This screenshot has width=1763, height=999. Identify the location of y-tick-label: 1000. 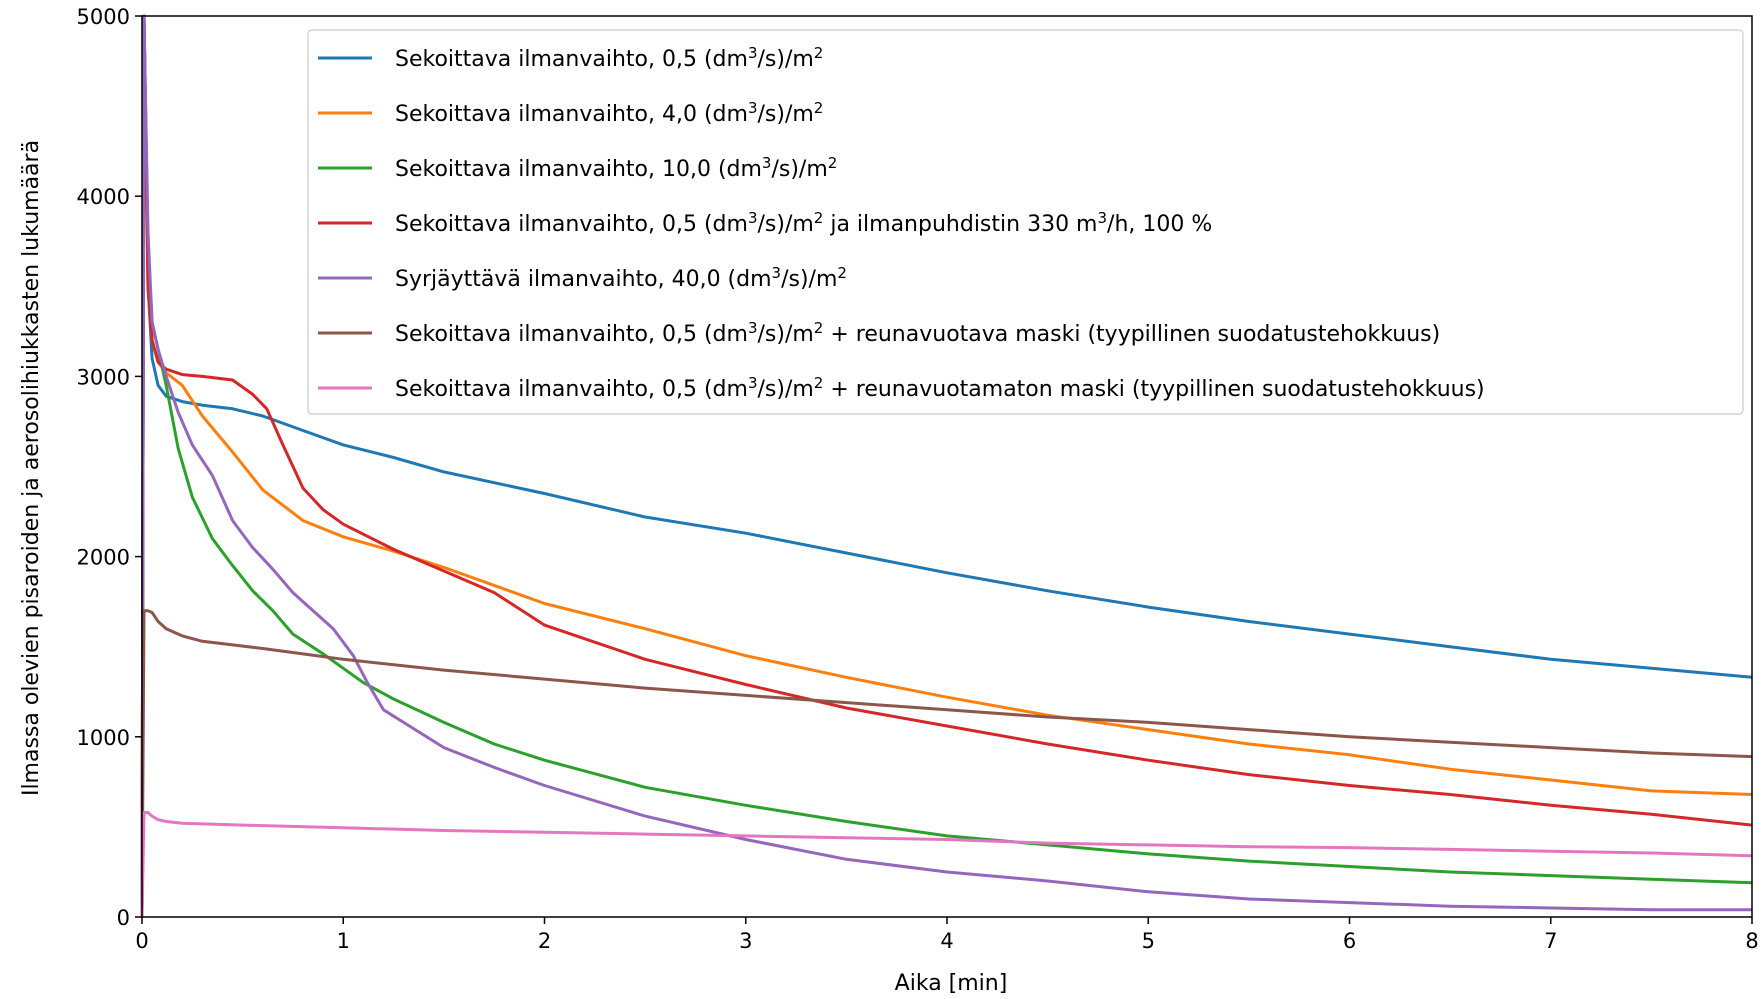
(103, 738).